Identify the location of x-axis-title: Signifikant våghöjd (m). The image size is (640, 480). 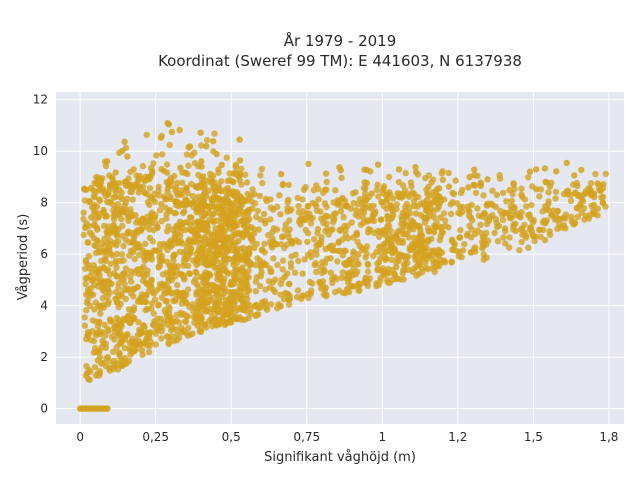
(340, 457).